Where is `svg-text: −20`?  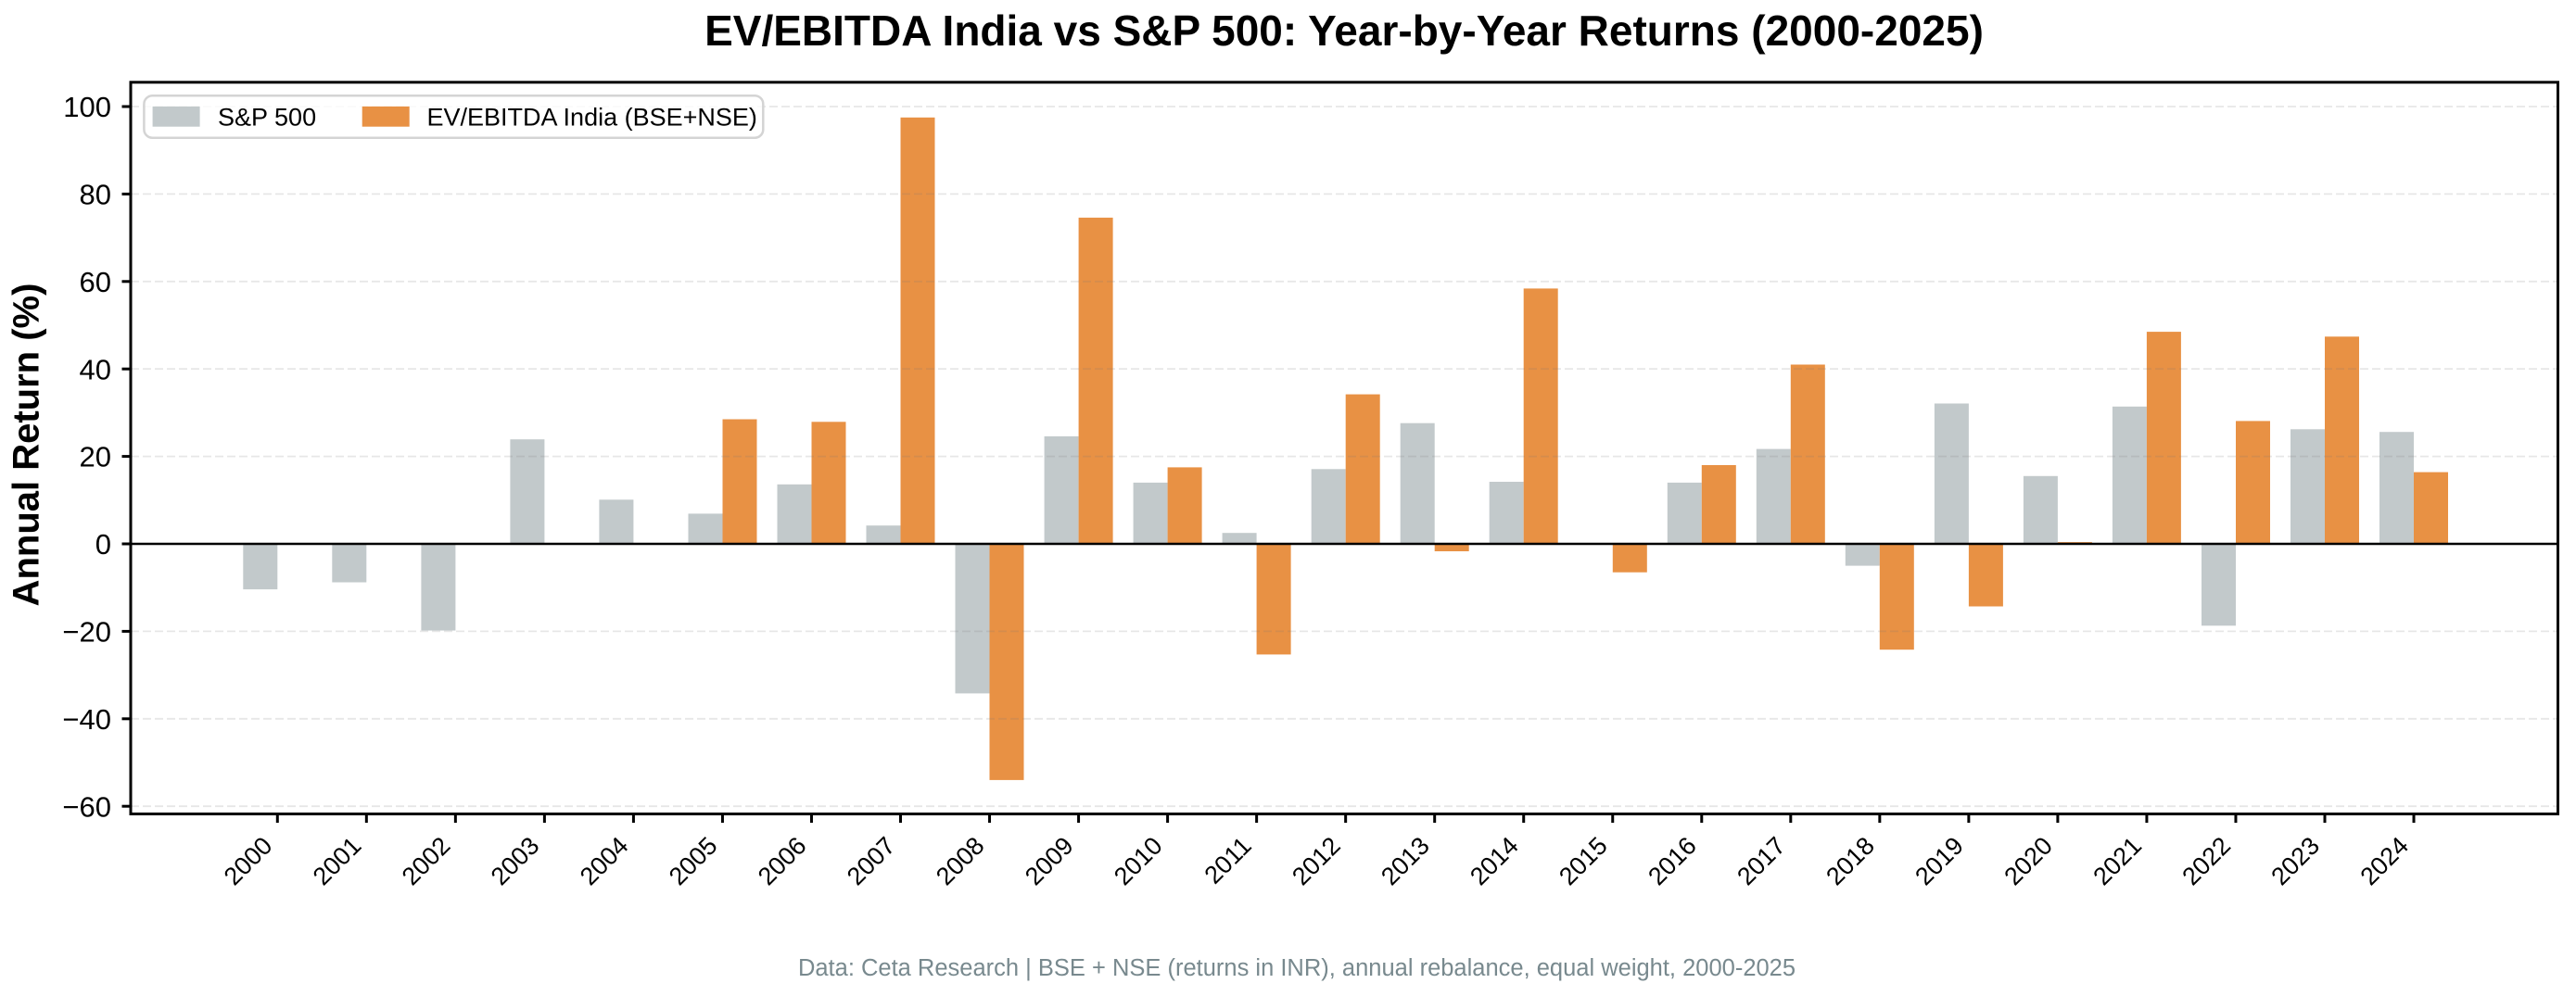
svg-text: −20 is located at coordinates (86, 632).